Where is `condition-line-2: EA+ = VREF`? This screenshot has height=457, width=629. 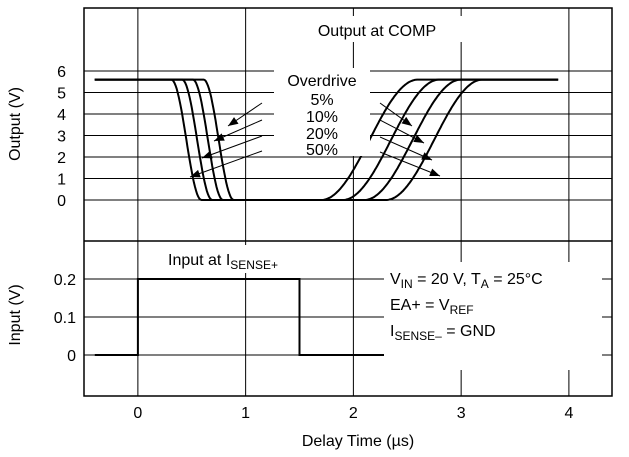
condition-line-2: EA+ = VREF is located at coordinates (432, 307).